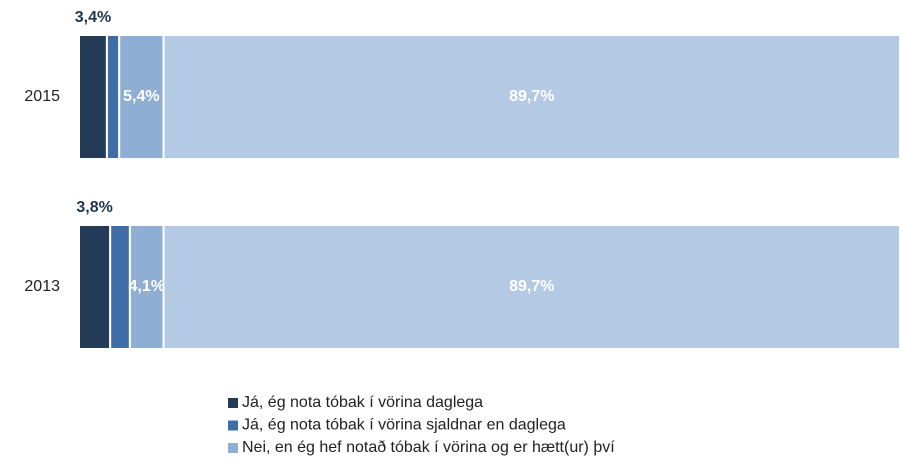  What do you see at coordinates (93, 17) in the screenshot?
I see `data-label: 3,4%` at bounding box center [93, 17].